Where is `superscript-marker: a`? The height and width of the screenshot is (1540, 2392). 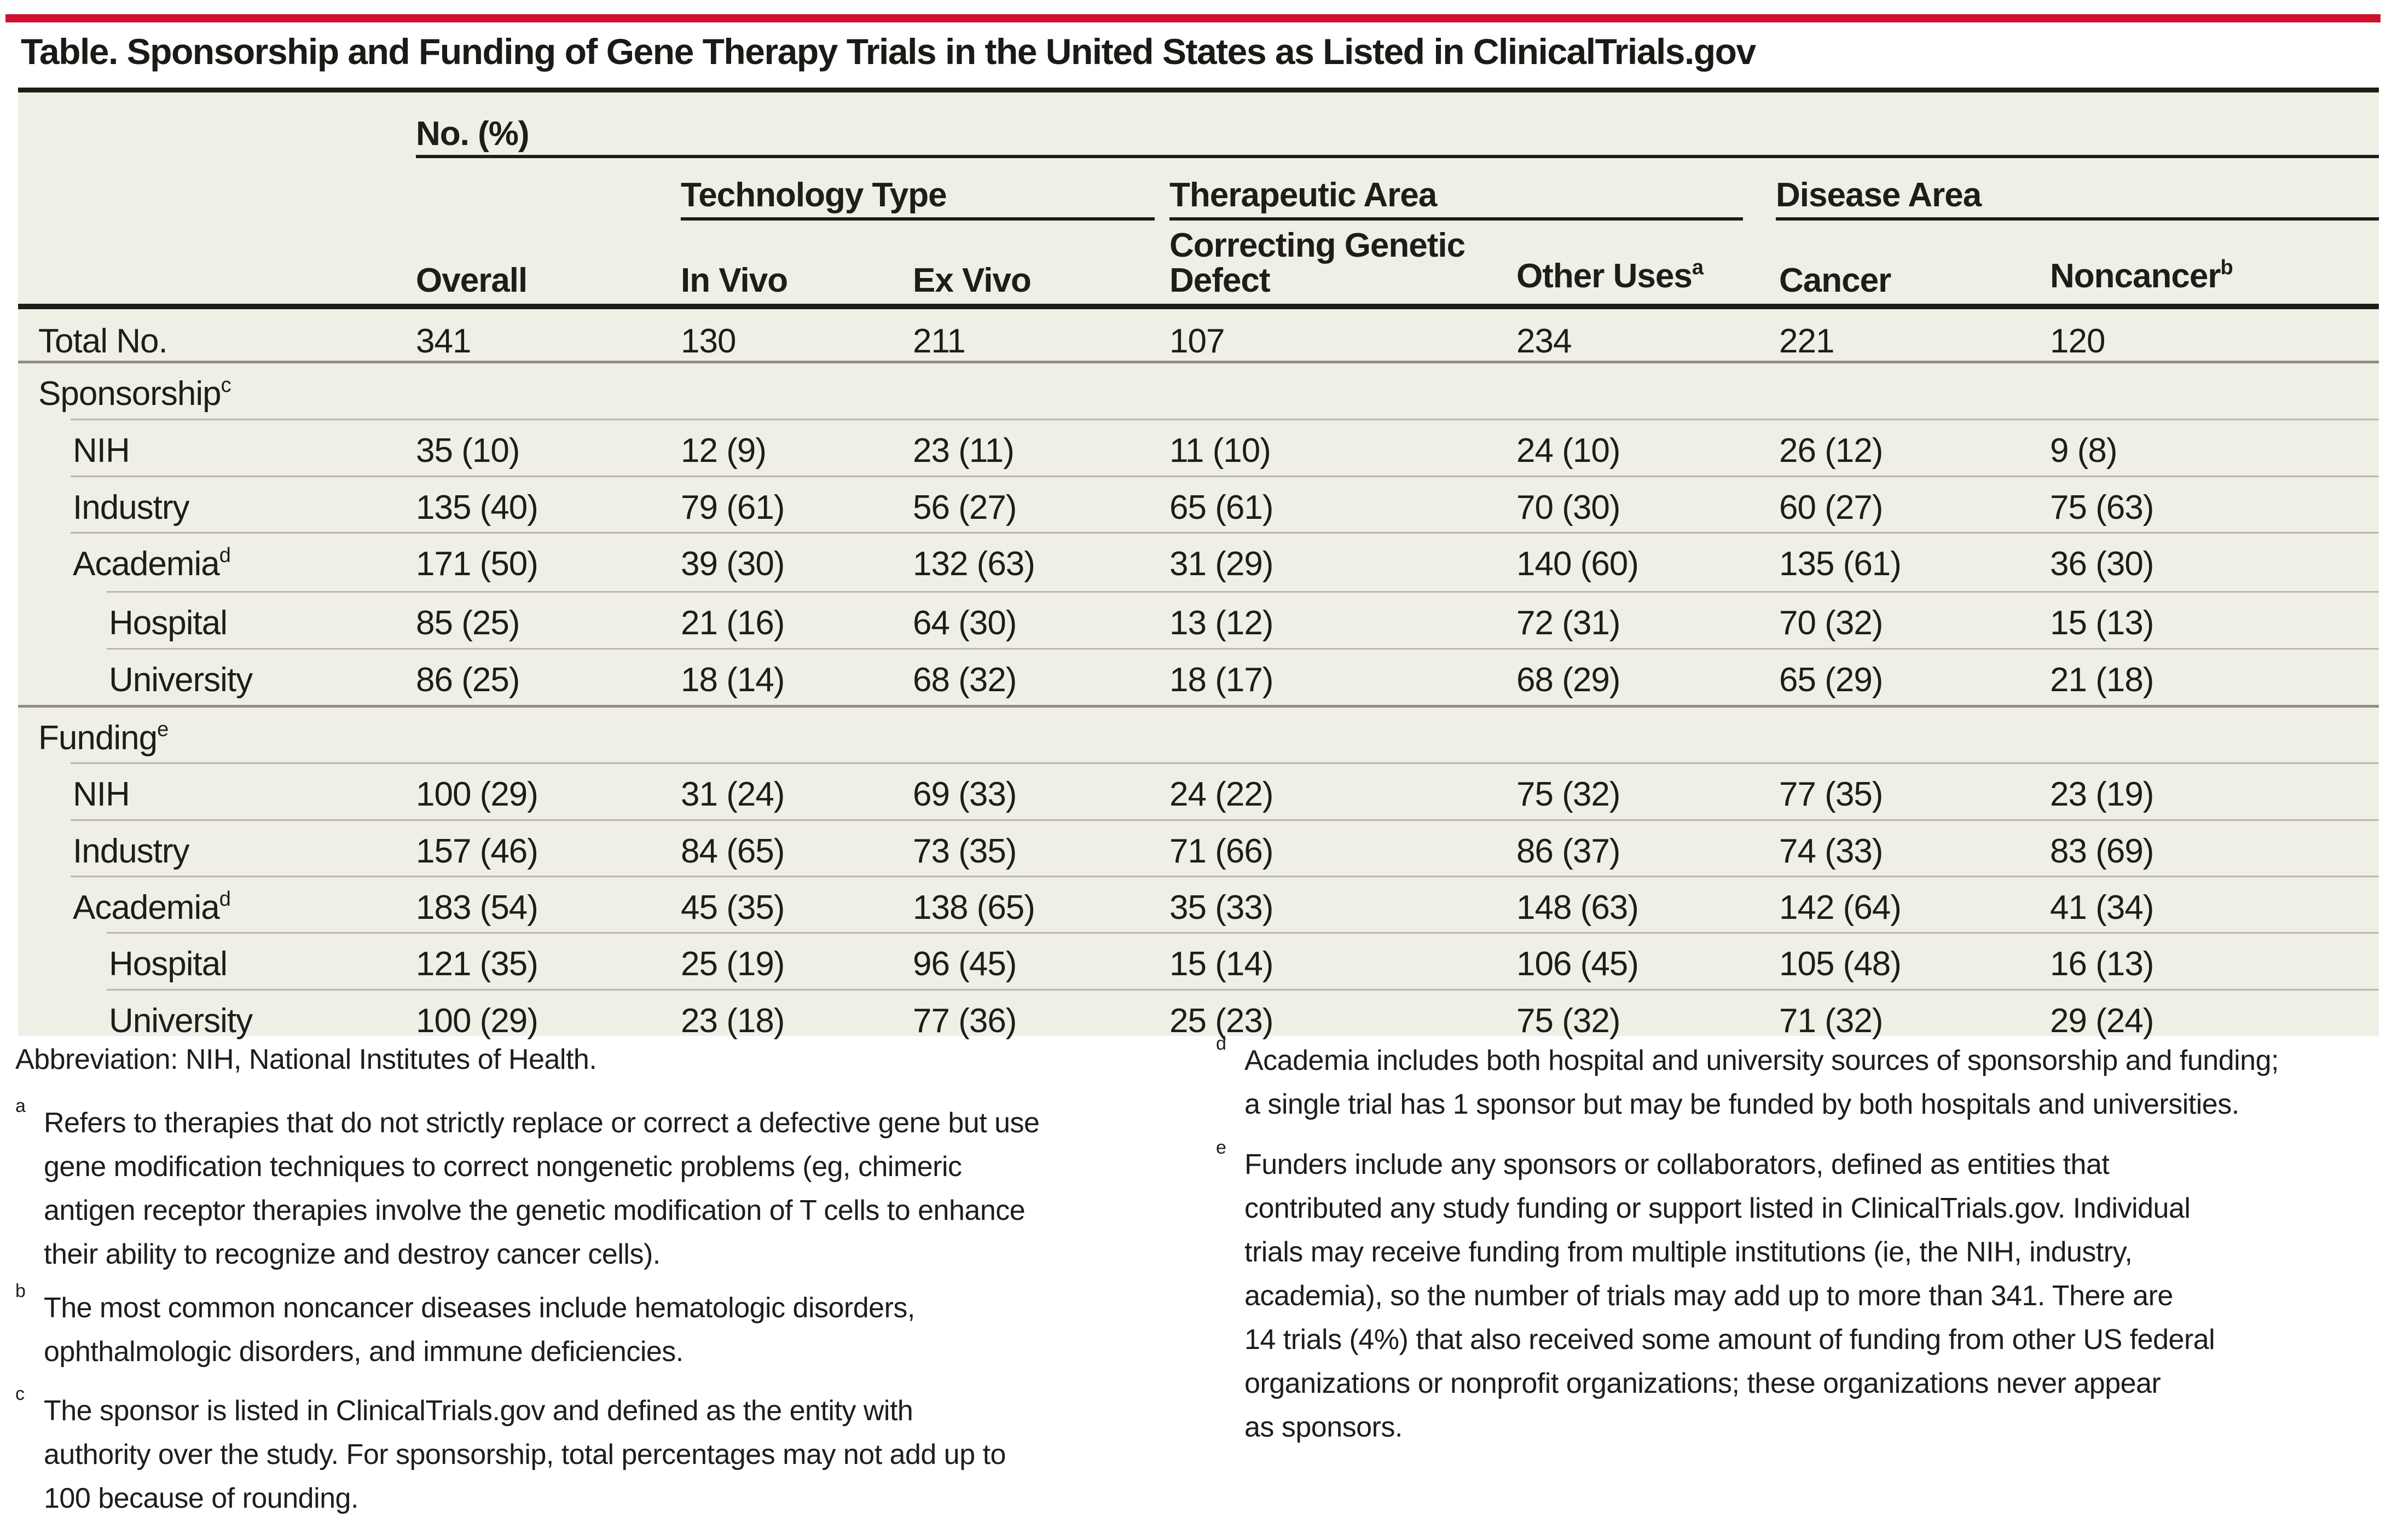
superscript-marker: a is located at coordinates (1698, 267).